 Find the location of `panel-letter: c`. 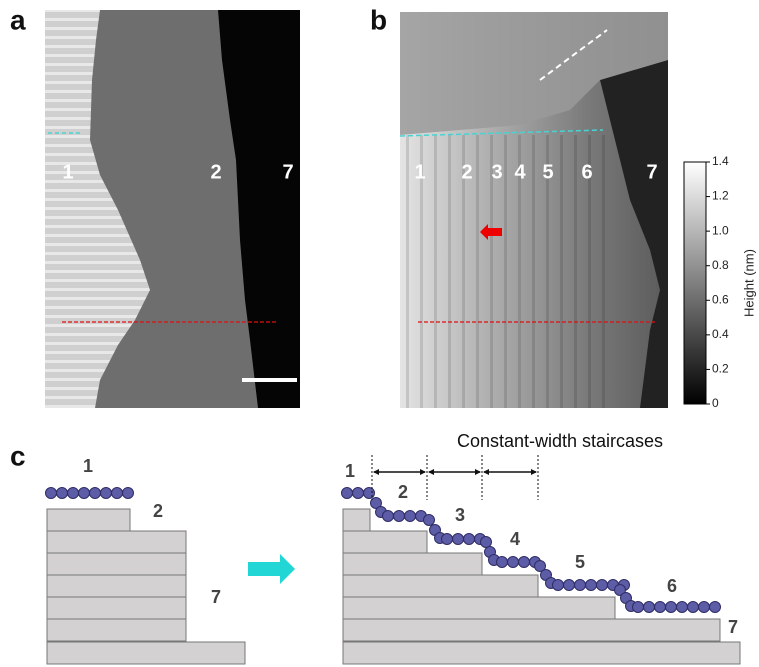

panel-letter: c is located at coordinates (18, 455).